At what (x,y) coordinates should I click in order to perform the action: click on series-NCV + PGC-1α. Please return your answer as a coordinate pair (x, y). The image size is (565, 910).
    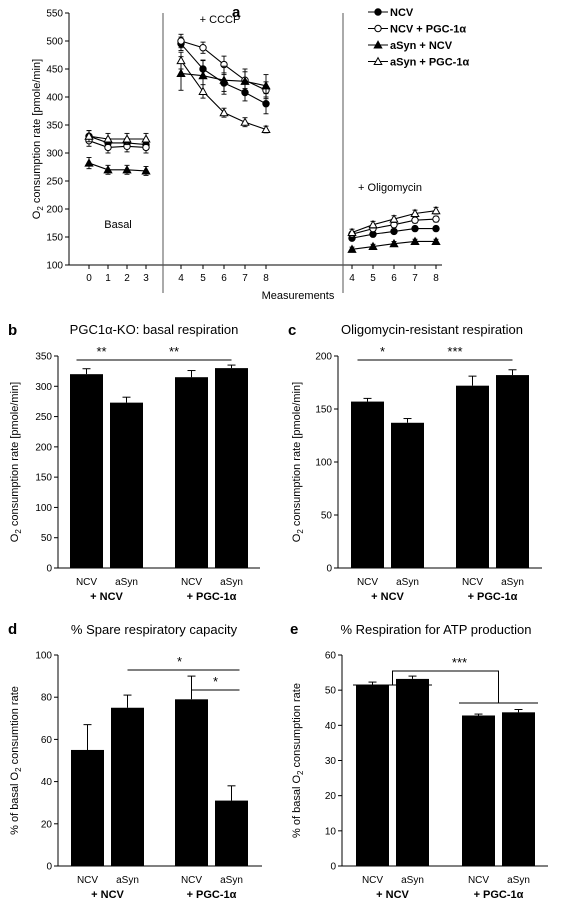
    Looking at the image, I should click on (262, 135).